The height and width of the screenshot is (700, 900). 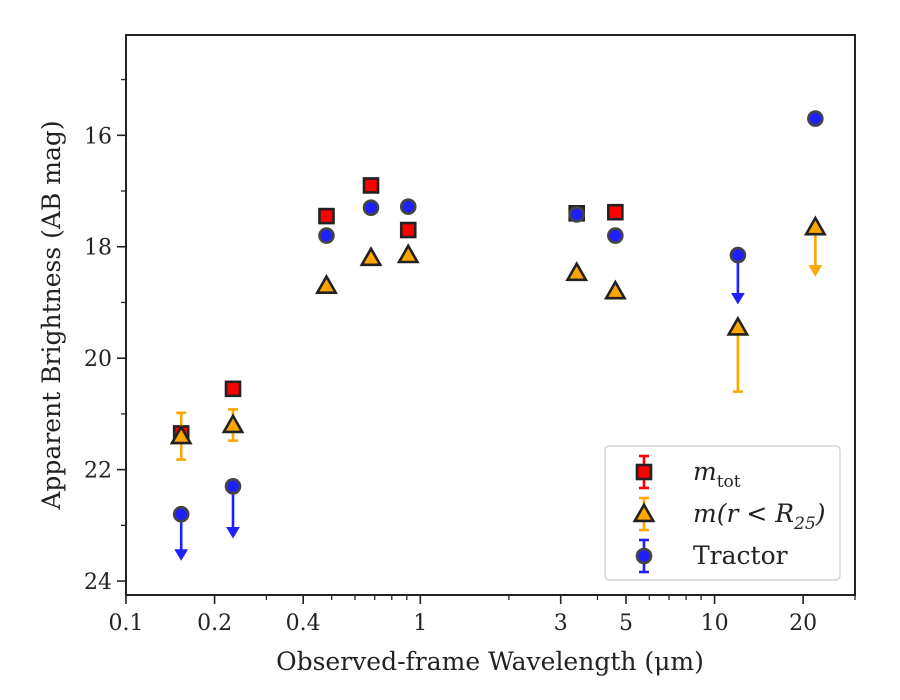 What do you see at coordinates (715, 623) in the screenshot?
I see `x-tick-label: 10` at bounding box center [715, 623].